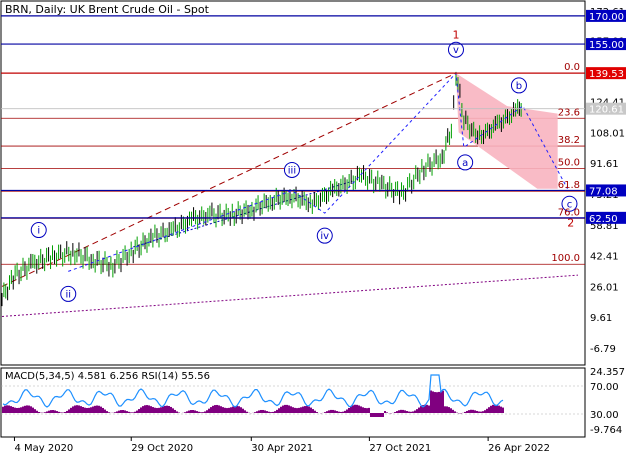 The width and height of the screenshot is (640, 461). I want to click on price-box-label: 120.61, so click(606, 110).